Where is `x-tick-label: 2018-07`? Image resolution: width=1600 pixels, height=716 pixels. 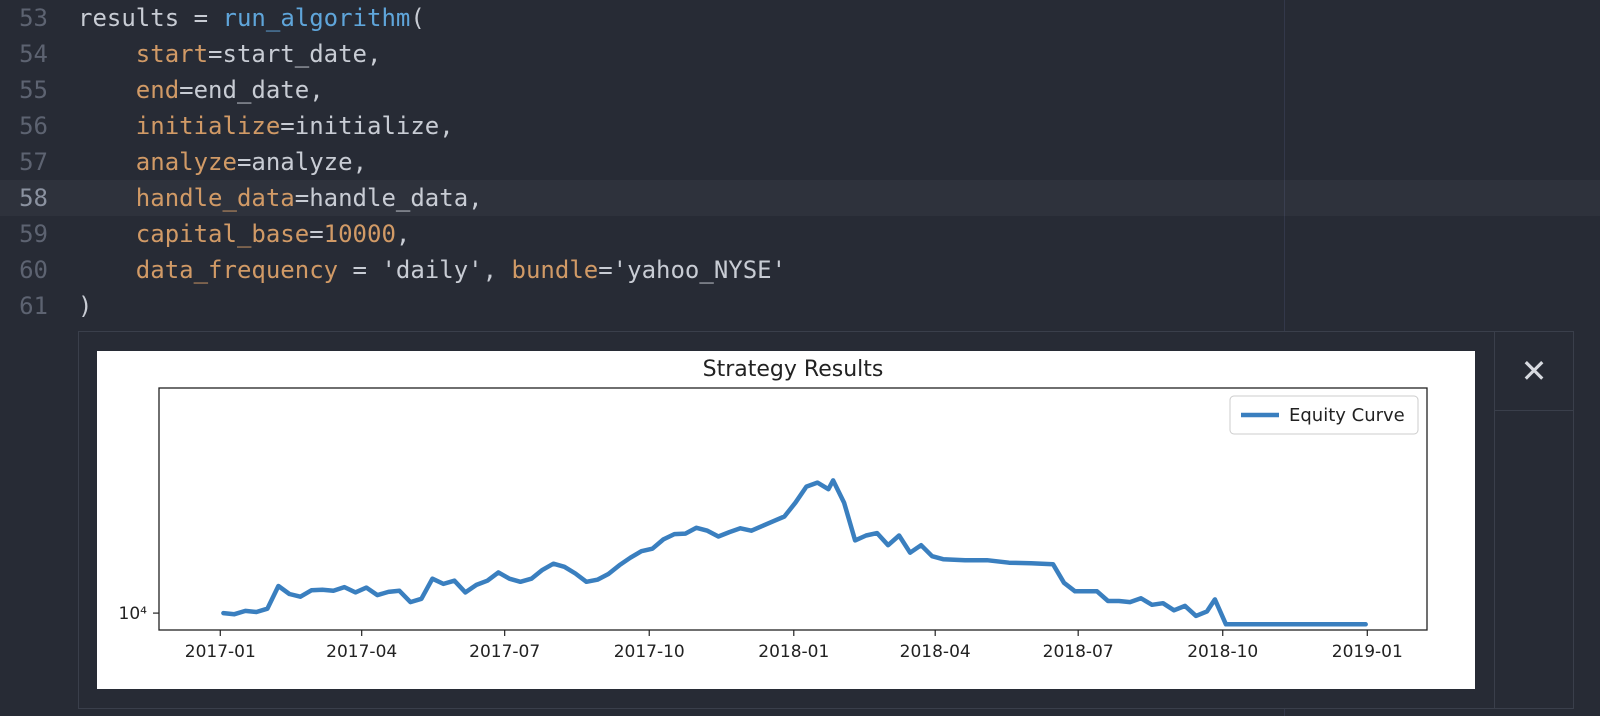
x-tick-label: 2018-07 is located at coordinates (1078, 652).